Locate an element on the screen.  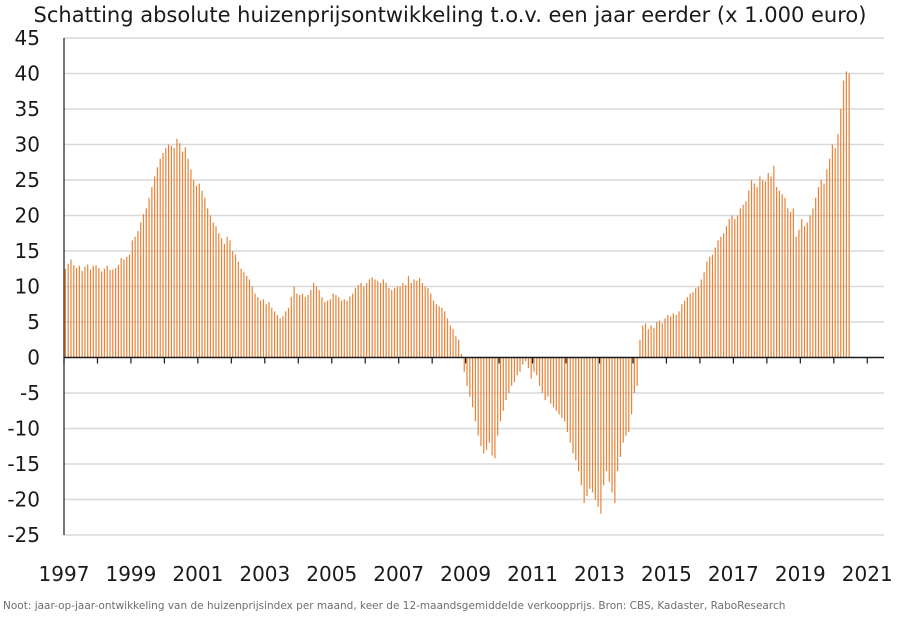
x-tick-label: 2009 is located at coordinates (465, 574).